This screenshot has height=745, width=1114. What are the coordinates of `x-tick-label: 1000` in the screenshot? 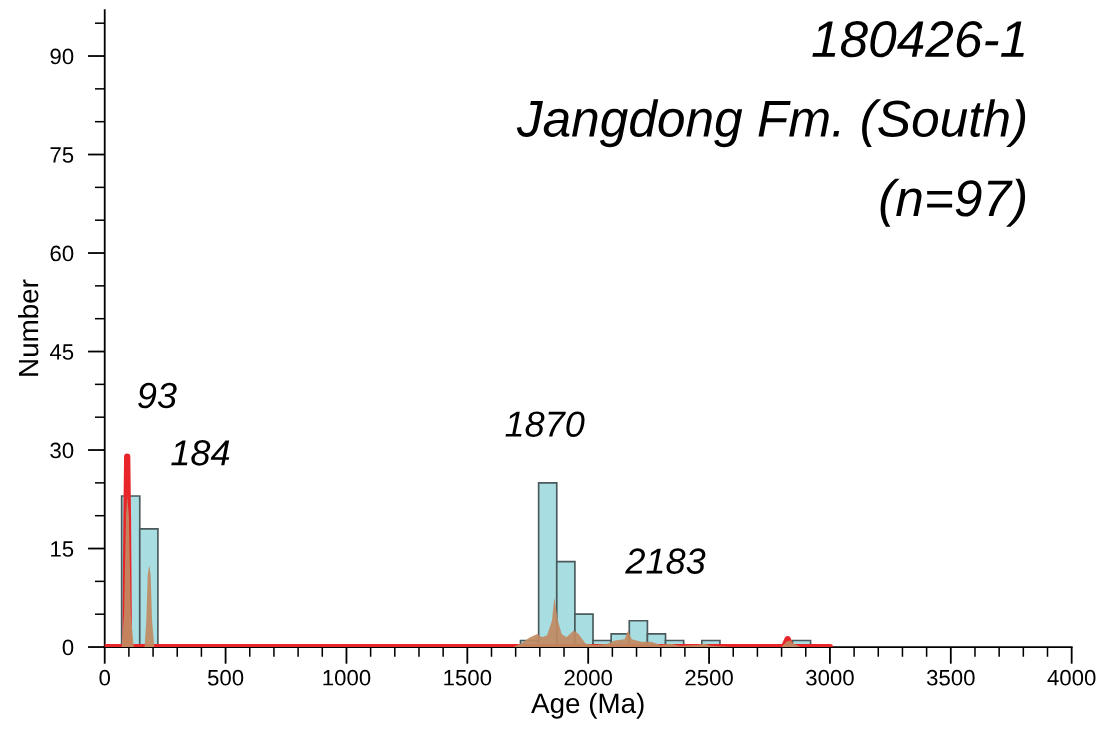 It's located at (347, 677).